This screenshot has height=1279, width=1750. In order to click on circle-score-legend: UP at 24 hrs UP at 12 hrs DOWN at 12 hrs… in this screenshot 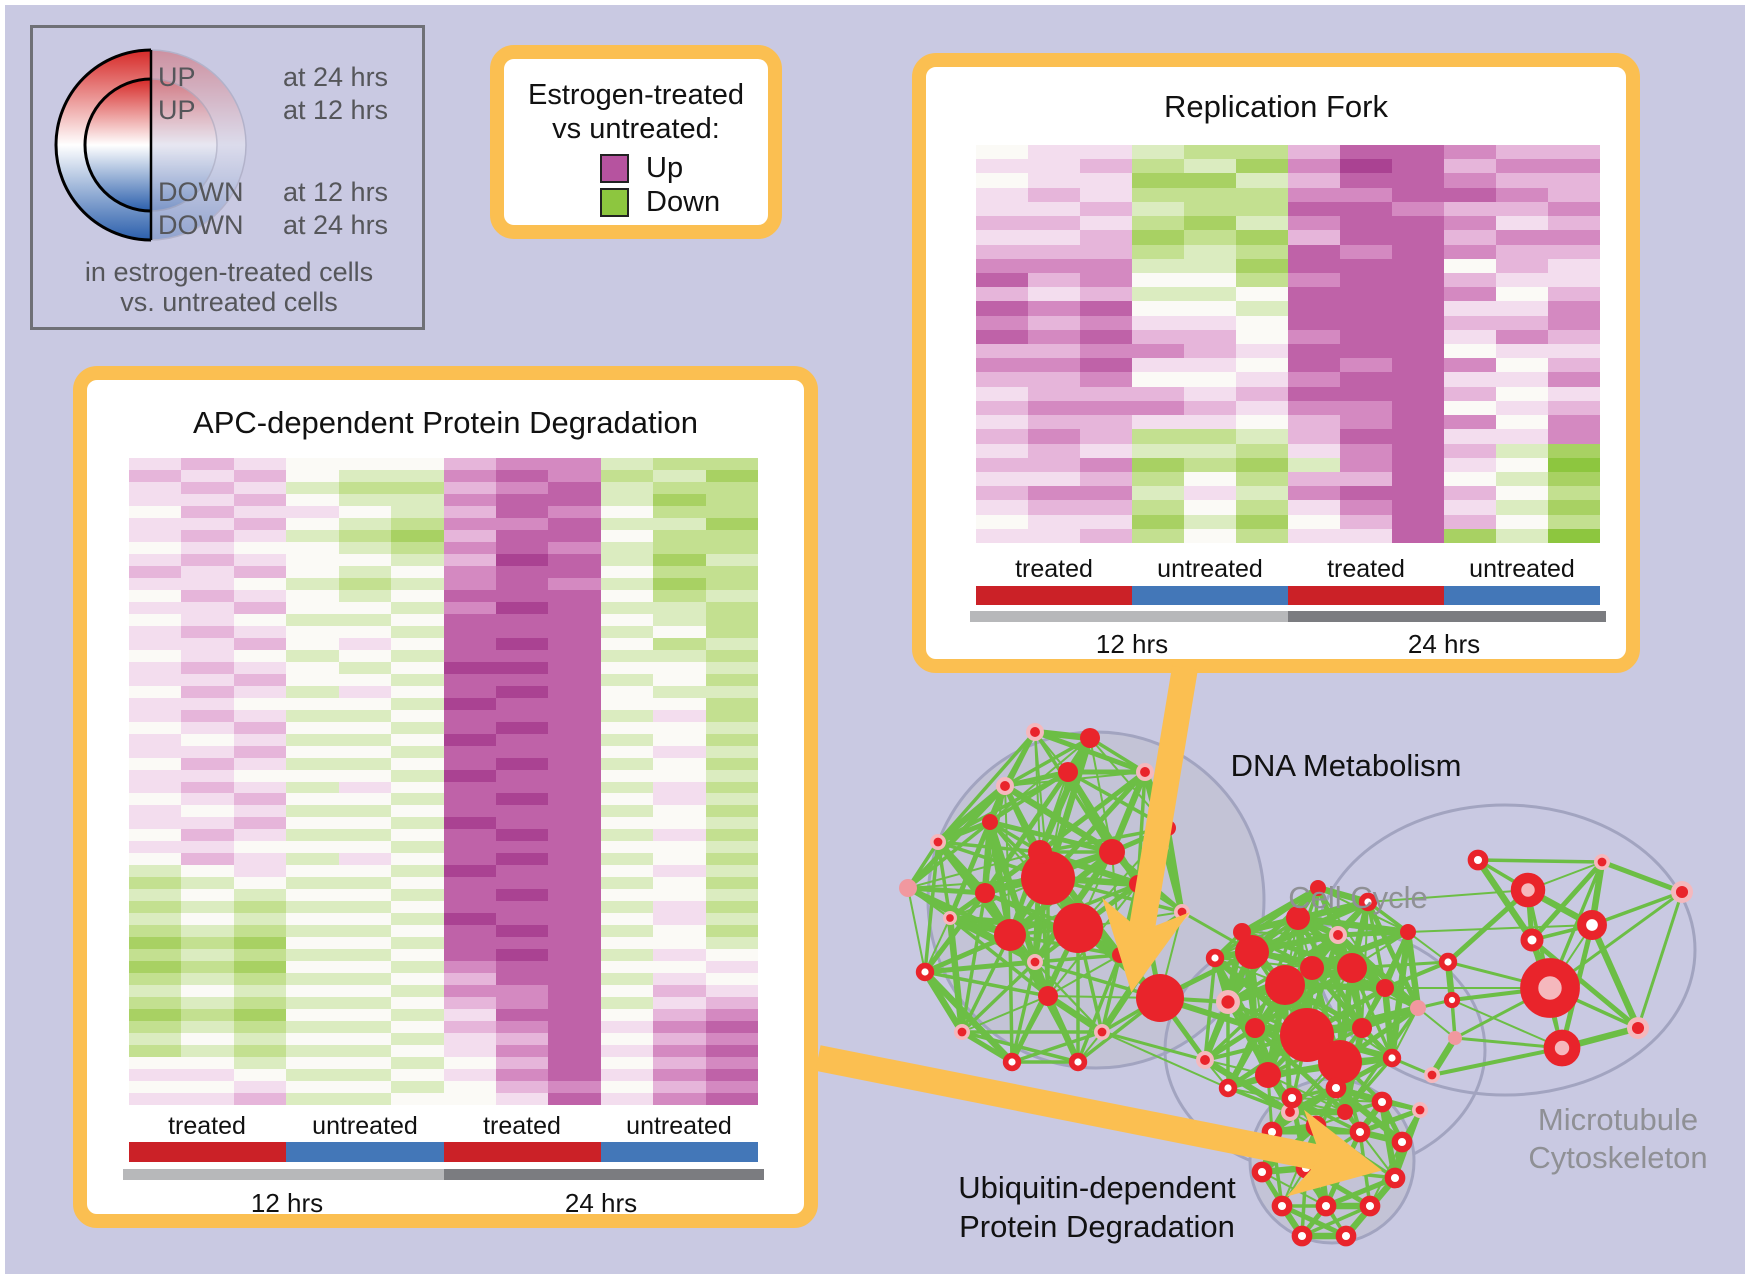, I will do `click(227, 177)`.